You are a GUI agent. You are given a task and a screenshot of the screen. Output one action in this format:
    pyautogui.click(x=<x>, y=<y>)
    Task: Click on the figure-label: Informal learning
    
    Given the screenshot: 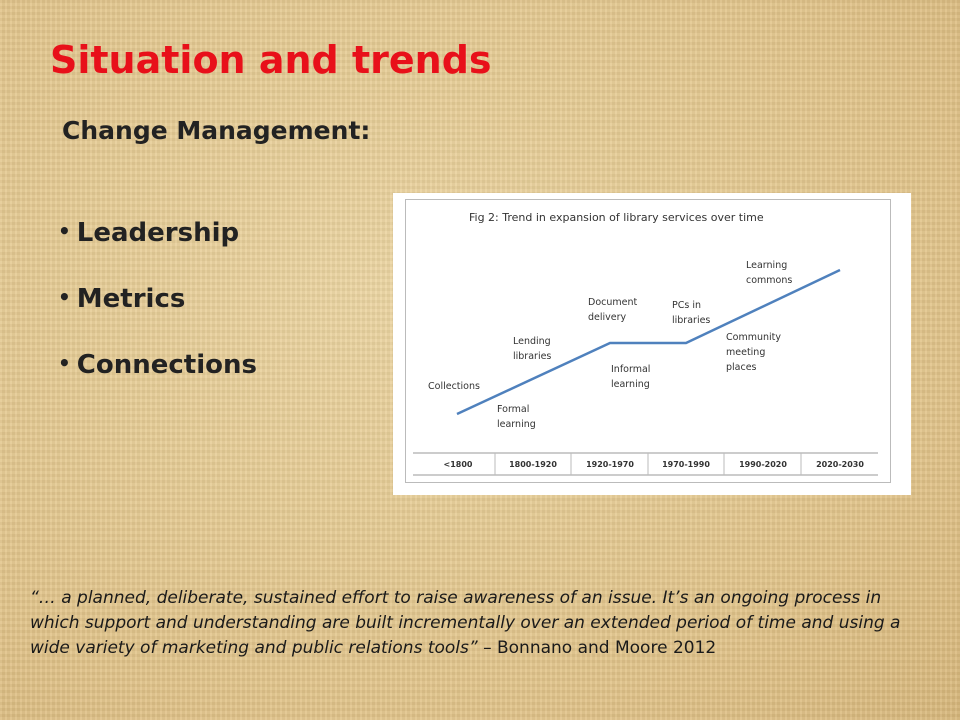 What is the action you would take?
    pyautogui.click(x=631, y=377)
    